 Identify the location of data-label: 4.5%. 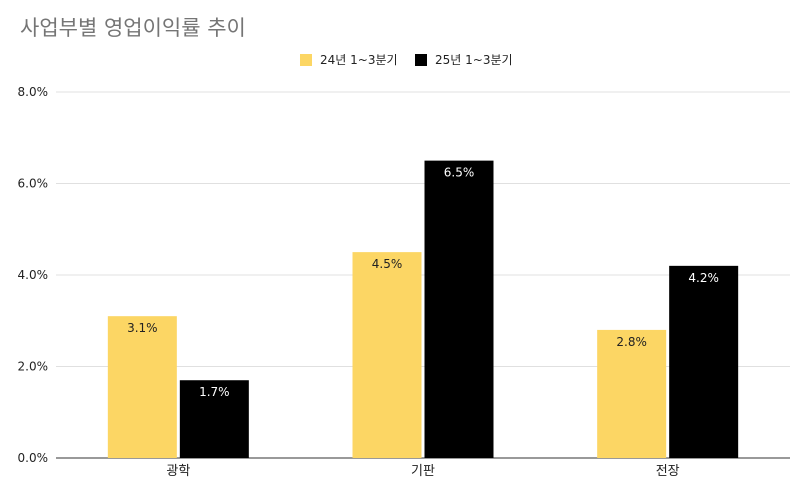
(387, 264).